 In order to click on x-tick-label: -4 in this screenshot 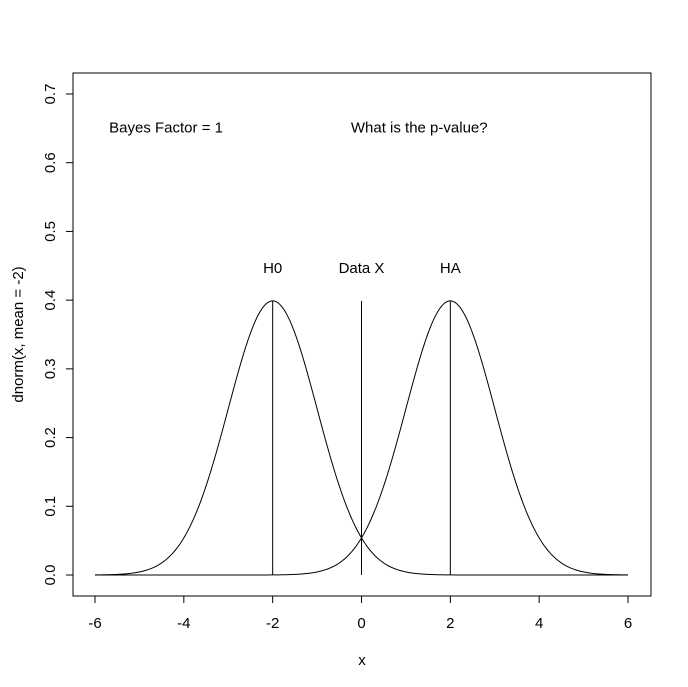, I will do `click(183, 623)`.